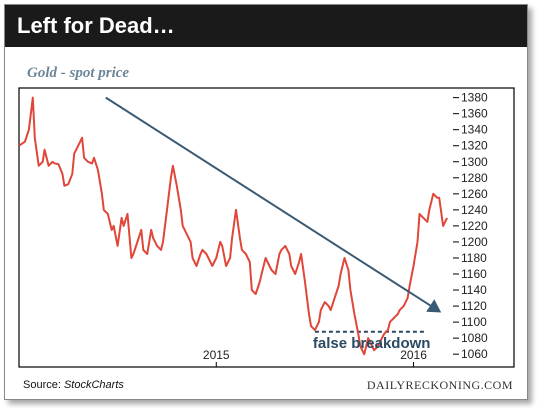 Image resolution: width=540 pixels, height=408 pixels. I want to click on y-tick-label: 1140, so click(474, 290).